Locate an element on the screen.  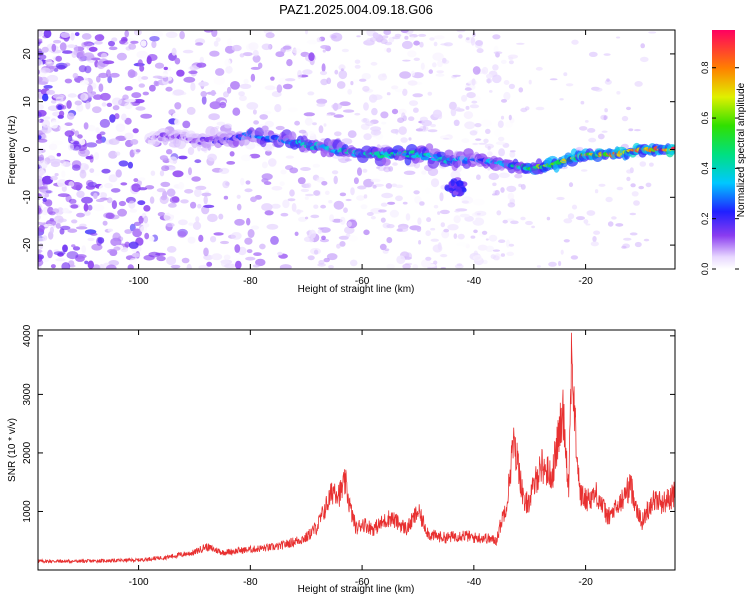
colorbar-tick-label: 0.8 is located at coordinates (705, 67).